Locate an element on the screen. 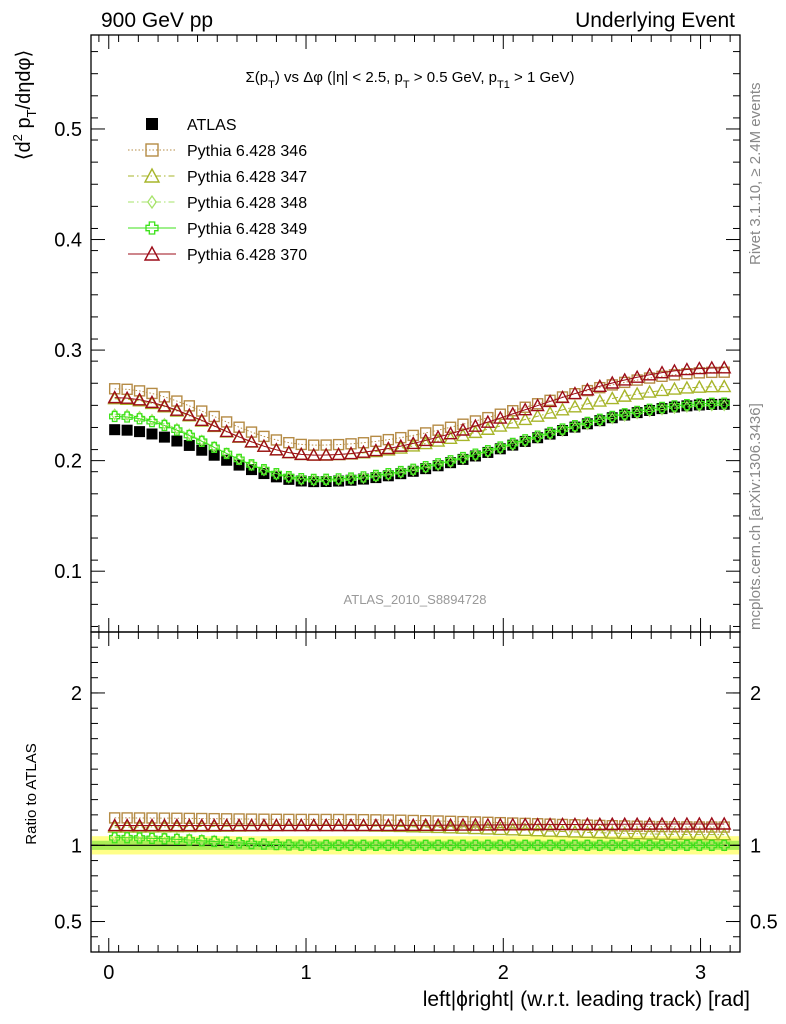 This screenshot has height=1024, width=786. y-tick-label: 0.1 is located at coordinates (68, 572).